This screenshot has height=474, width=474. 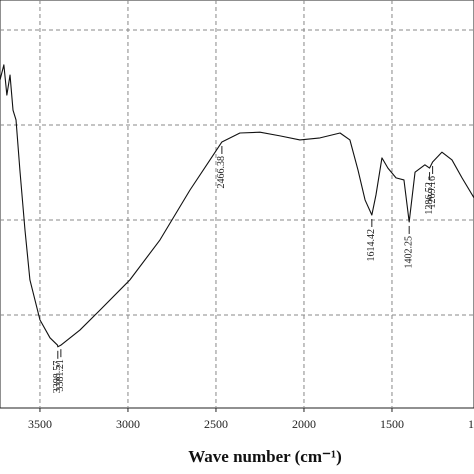 I want to click on x-tick-label: 3500, so click(x=40, y=424).